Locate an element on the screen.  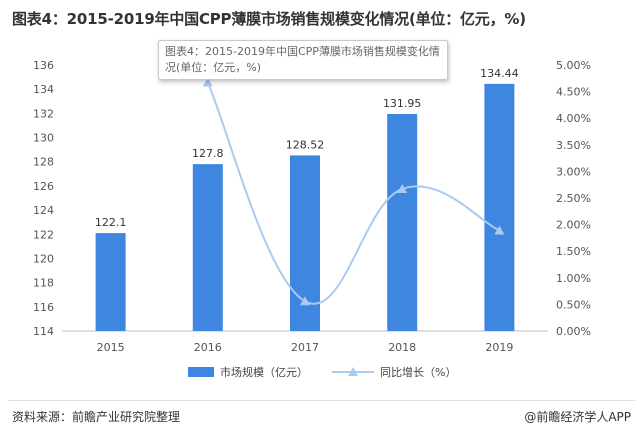
y-right-tick-label: 1.50% is located at coordinates (573, 251).